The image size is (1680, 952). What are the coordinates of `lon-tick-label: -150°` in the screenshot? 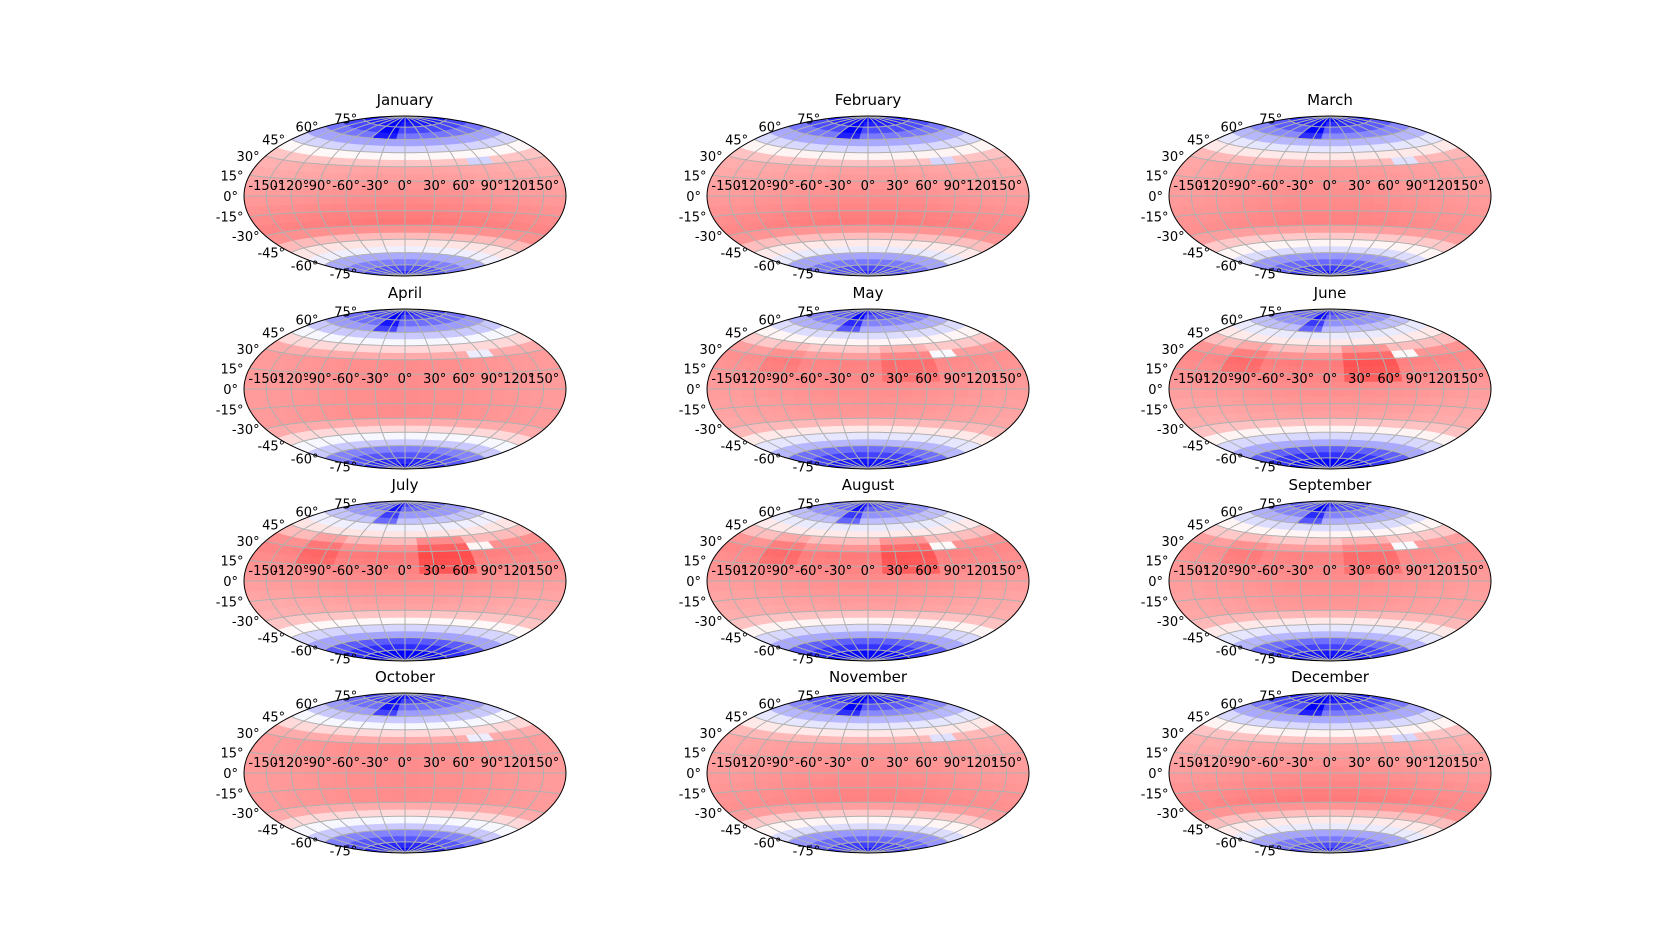 It's located at (266, 186).